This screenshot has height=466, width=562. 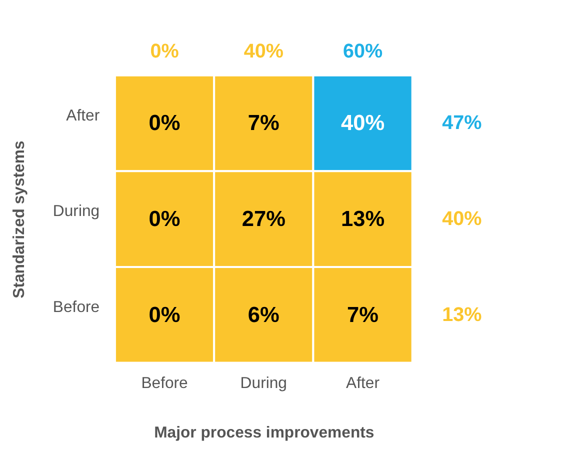 I want to click on y-axis-title: Standarized systems, so click(x=19, y=219).